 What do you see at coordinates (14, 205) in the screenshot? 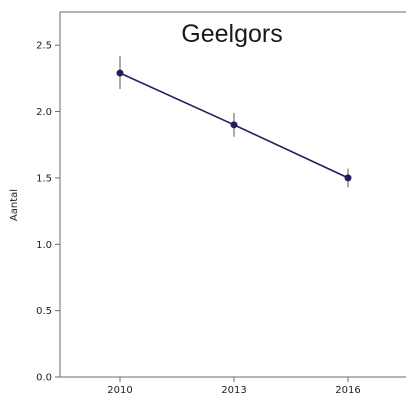
I see `y-axis-title: Aantal` at bounding box center [14, 205].